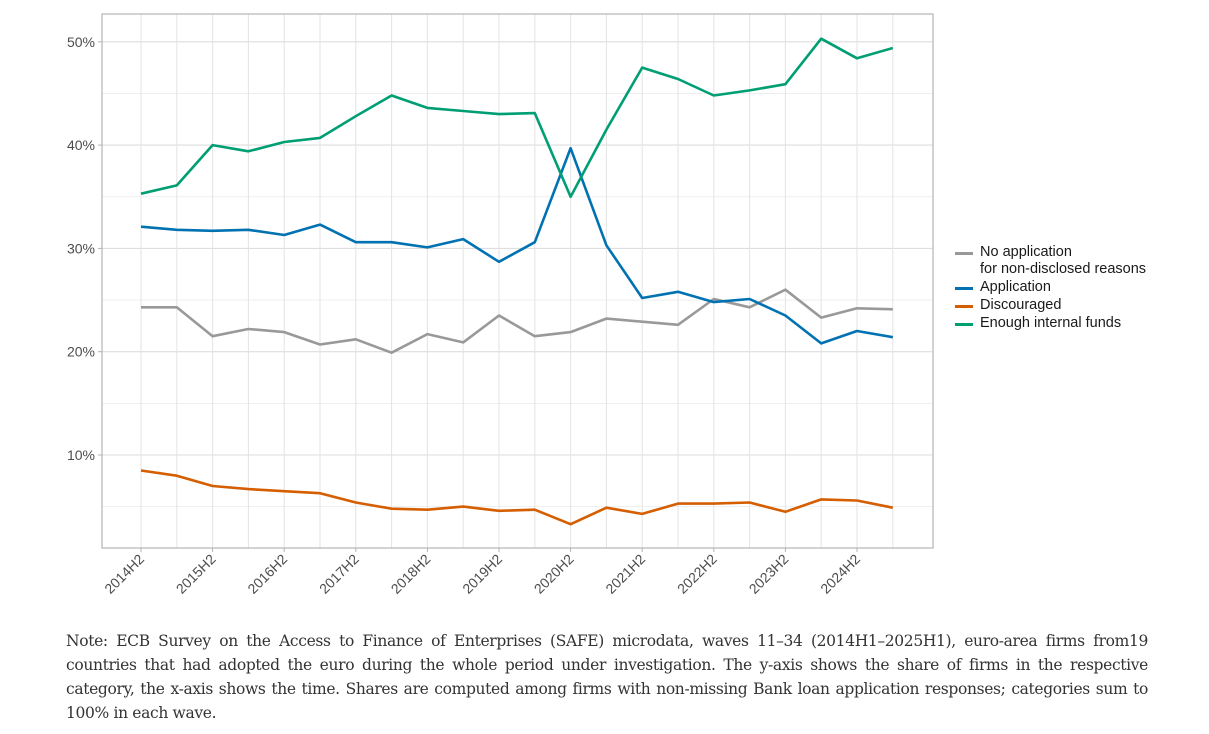  I want to click on x-tick-label: 2021H2, so click(625, 574).